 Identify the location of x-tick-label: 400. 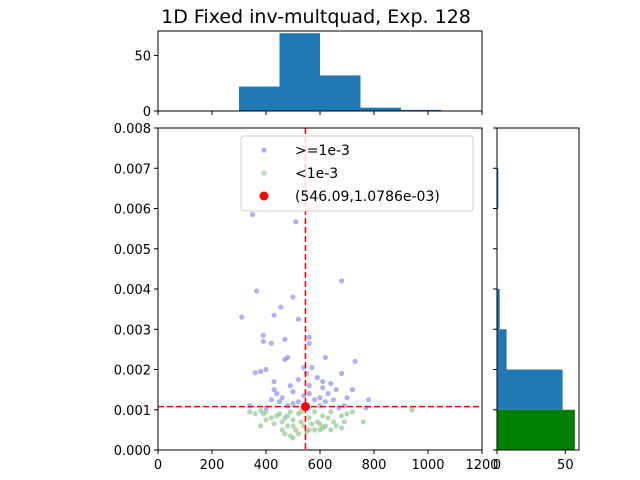
(266, 465).